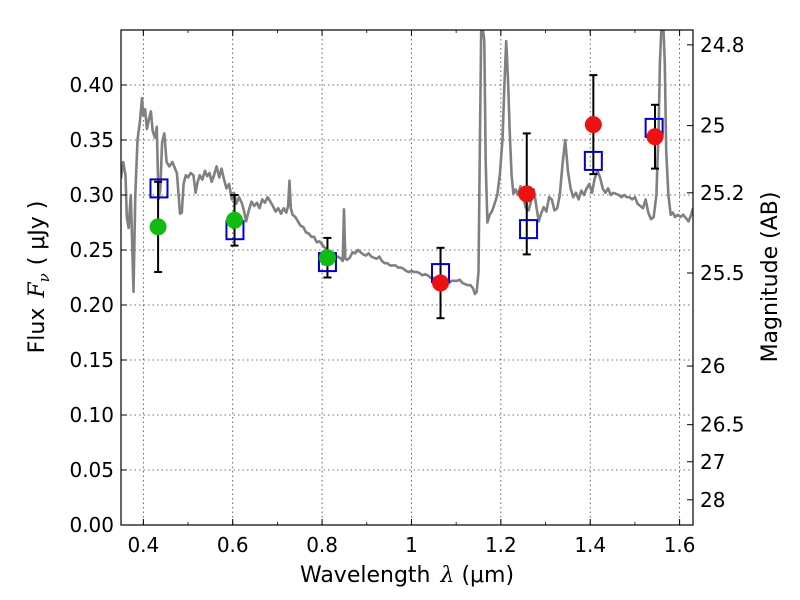  What do you see at coordinates (143, 545) in the screenshot?
I see `x-tick-label: 0.4` at bounding box center [143, 545].